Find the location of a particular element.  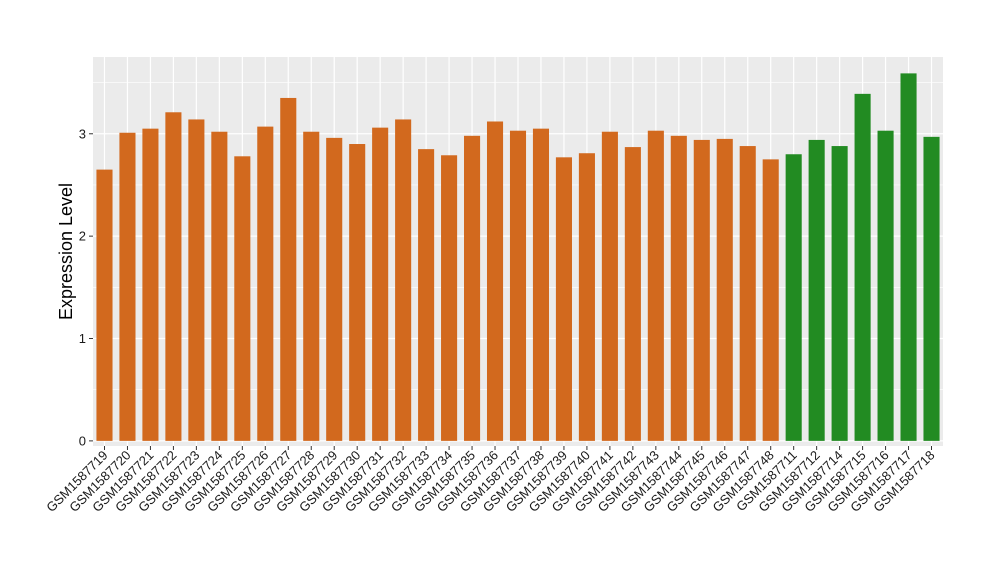

y-tick-label: 3 is located at coordinates (82, 133).